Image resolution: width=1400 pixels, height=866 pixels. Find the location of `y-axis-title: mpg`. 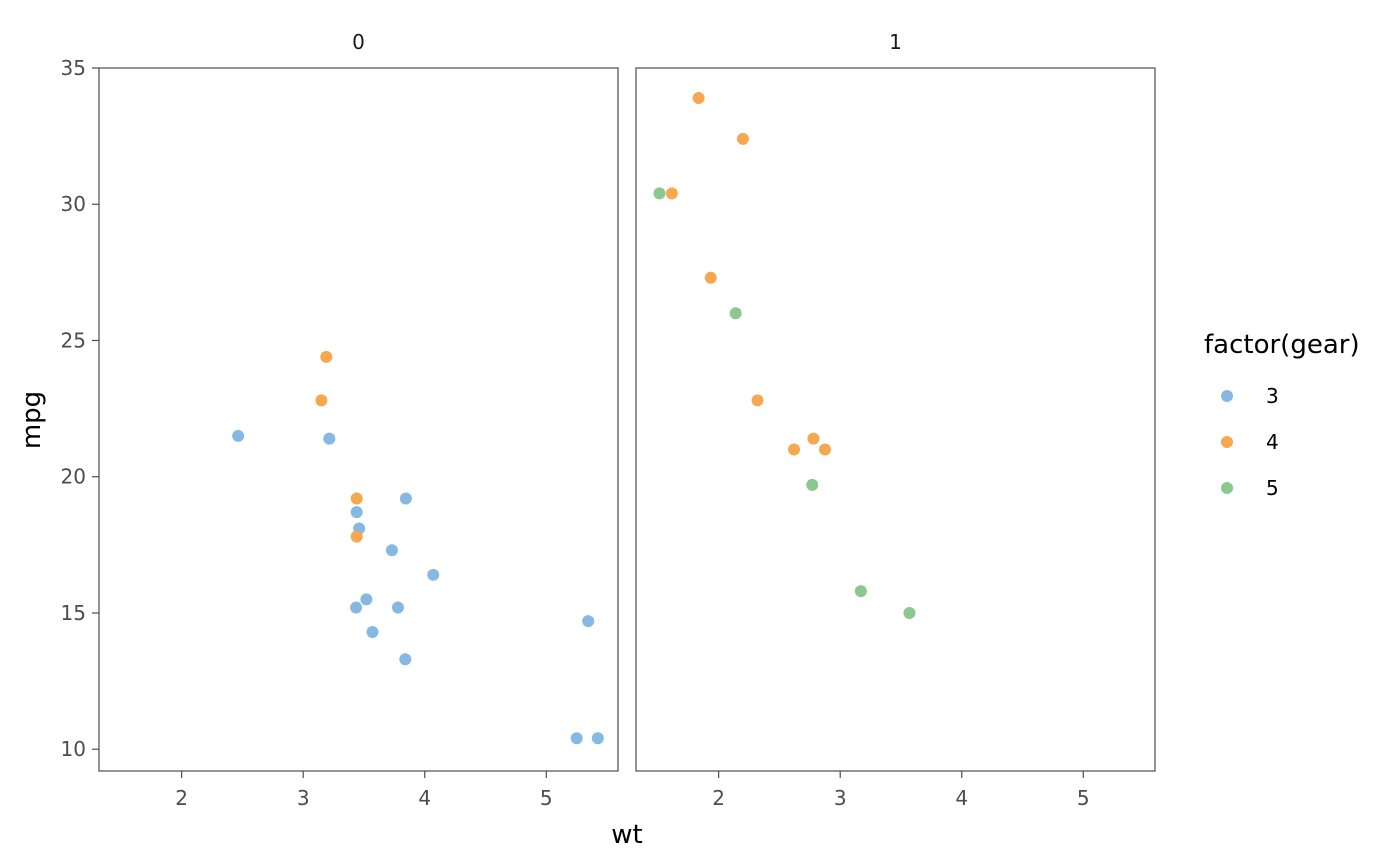

y-axis-title: mpg is located at coordinates (32, 420).